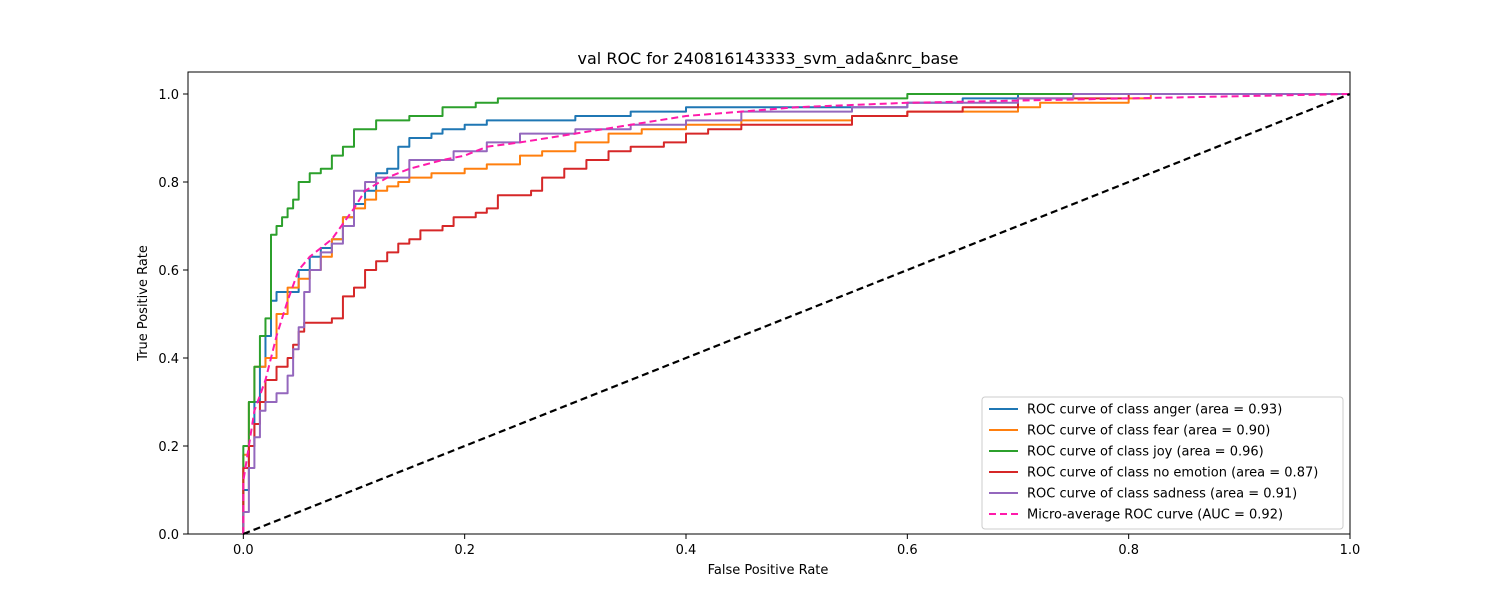 Image resolution: width=1500 pixels, height=600 pixels. I want to click on y-axis-ticks: 0.0 0.2 0.4 0.6 0.8 1.0, so click(173, 315).